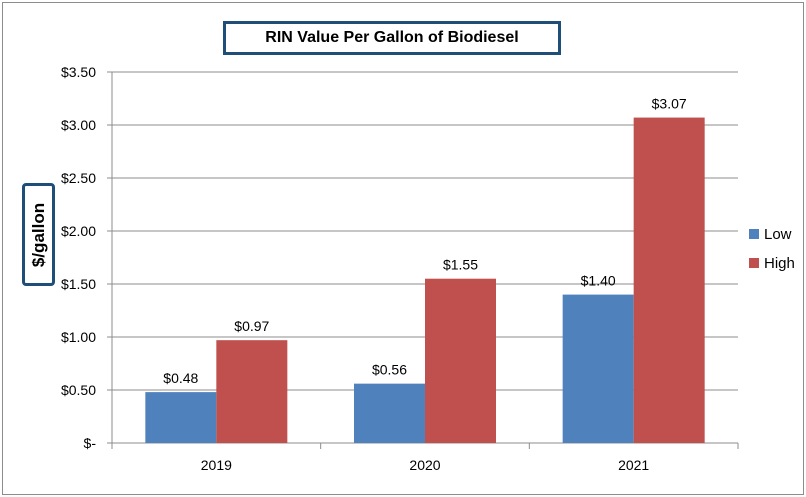 The image size is (806, 497). I want to click on chart-title: RIN Value Per Gallon of Biodiesel, so click(392, 38).